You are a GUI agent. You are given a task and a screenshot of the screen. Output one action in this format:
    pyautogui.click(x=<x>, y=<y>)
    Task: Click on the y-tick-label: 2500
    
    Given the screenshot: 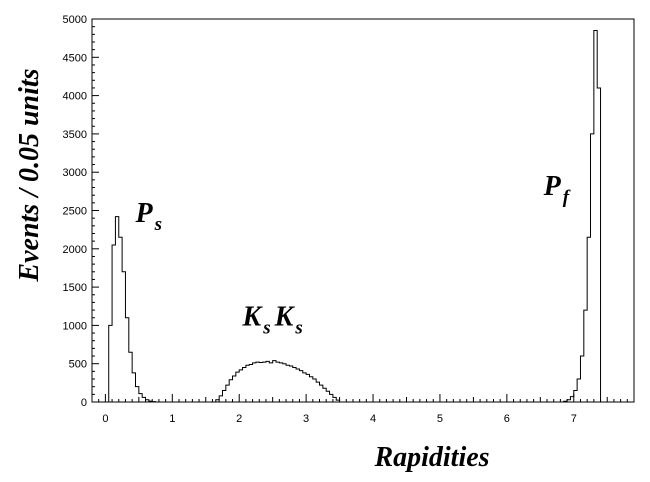 What is the action you would take?
    pyautogui.click(x=75, y=212)
    